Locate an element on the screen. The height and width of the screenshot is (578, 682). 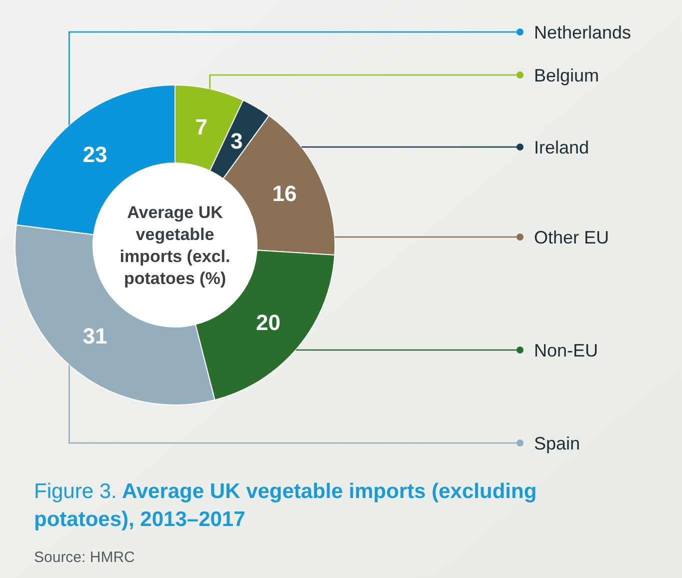
data-label: 16 is located at coordinates (284, 193).